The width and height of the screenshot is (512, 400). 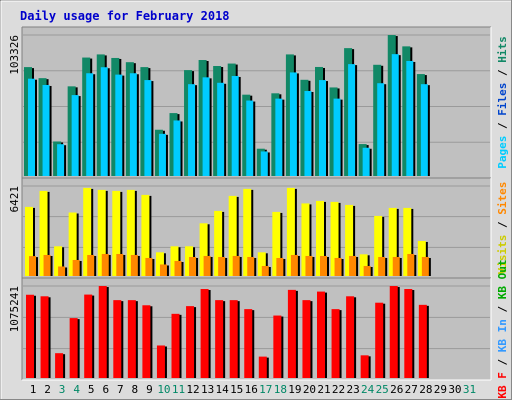 I want to click on max-value-label-2: 6421, so click(x=14, y=199).